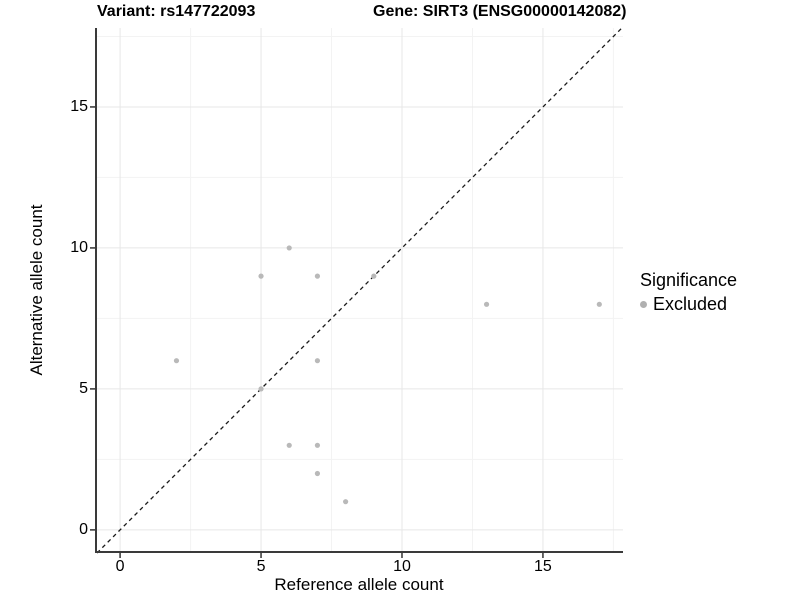  I want to click on legend-entry: Excluded, so click(688, 304).